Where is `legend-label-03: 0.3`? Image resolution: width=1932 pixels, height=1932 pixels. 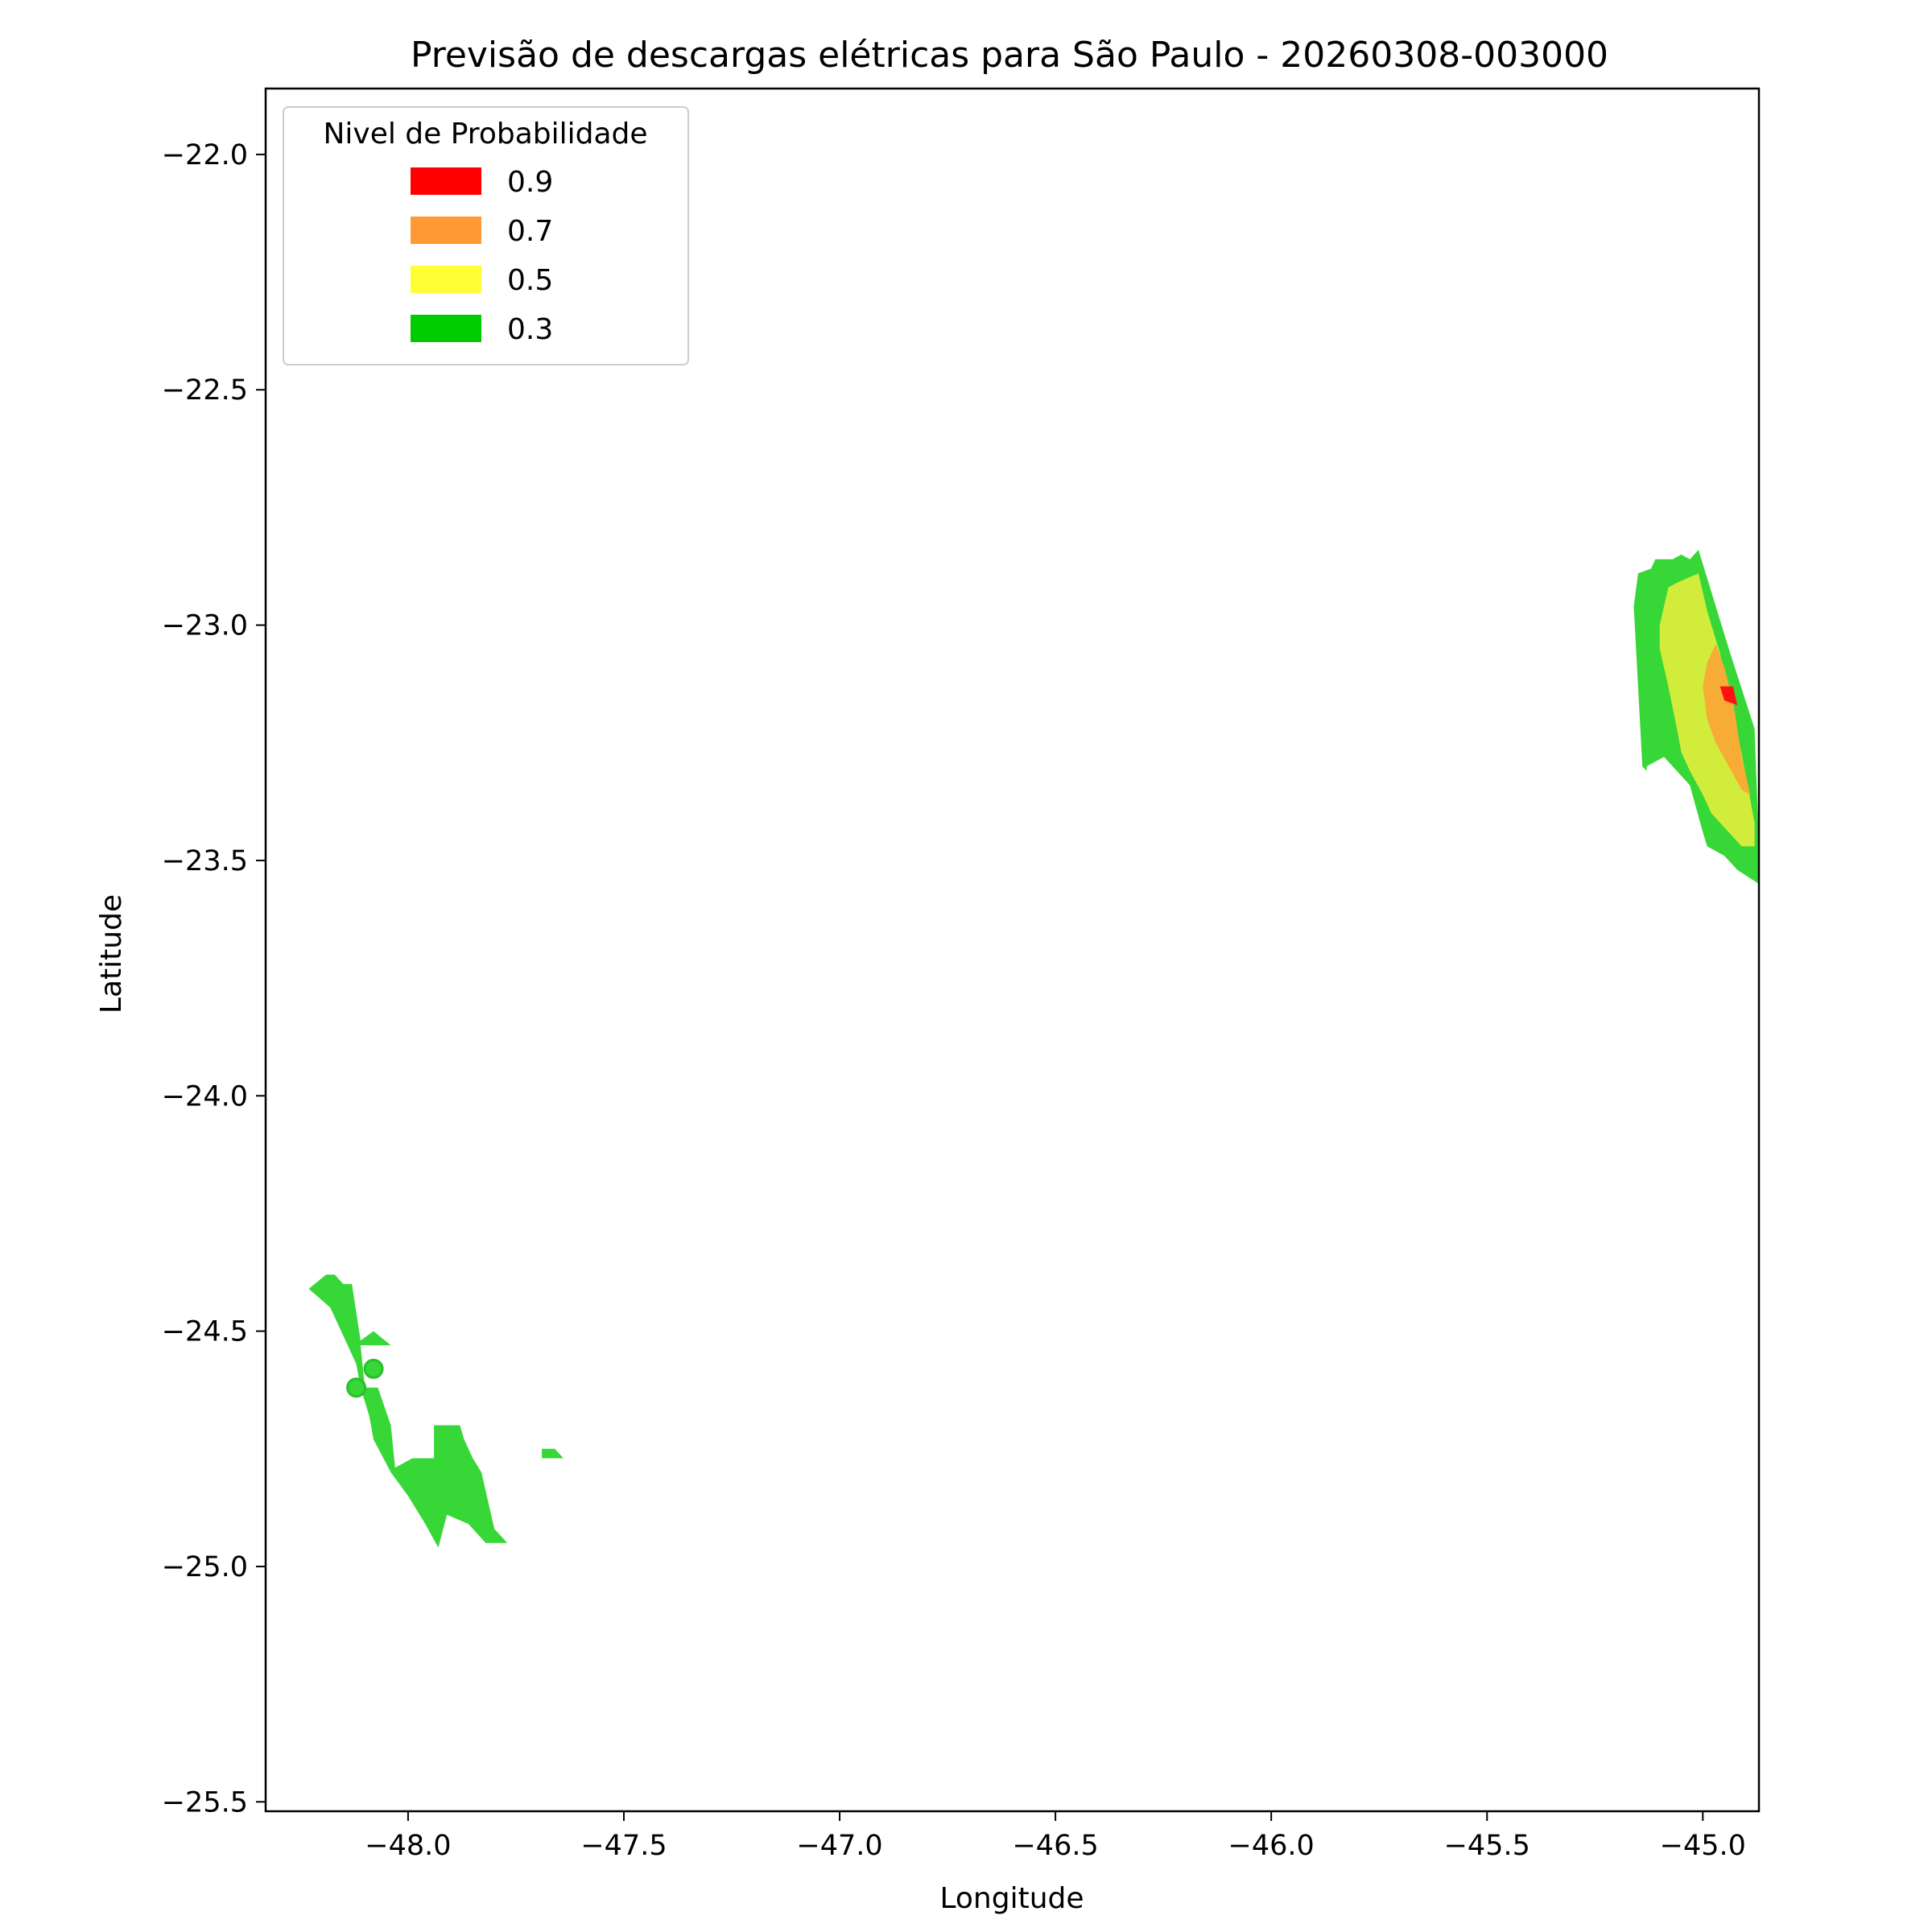 legend-label-03: 0.3 is located at coordinates (530, 329).